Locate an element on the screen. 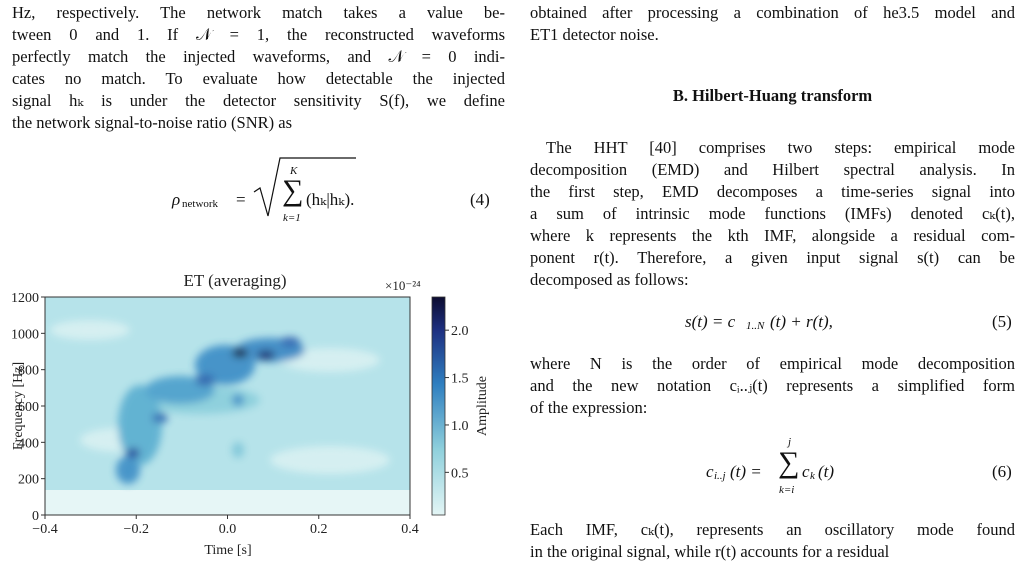 This screenshot has height=575, width=1028. eq-sub: i..j is located at coordinates (720, 476).